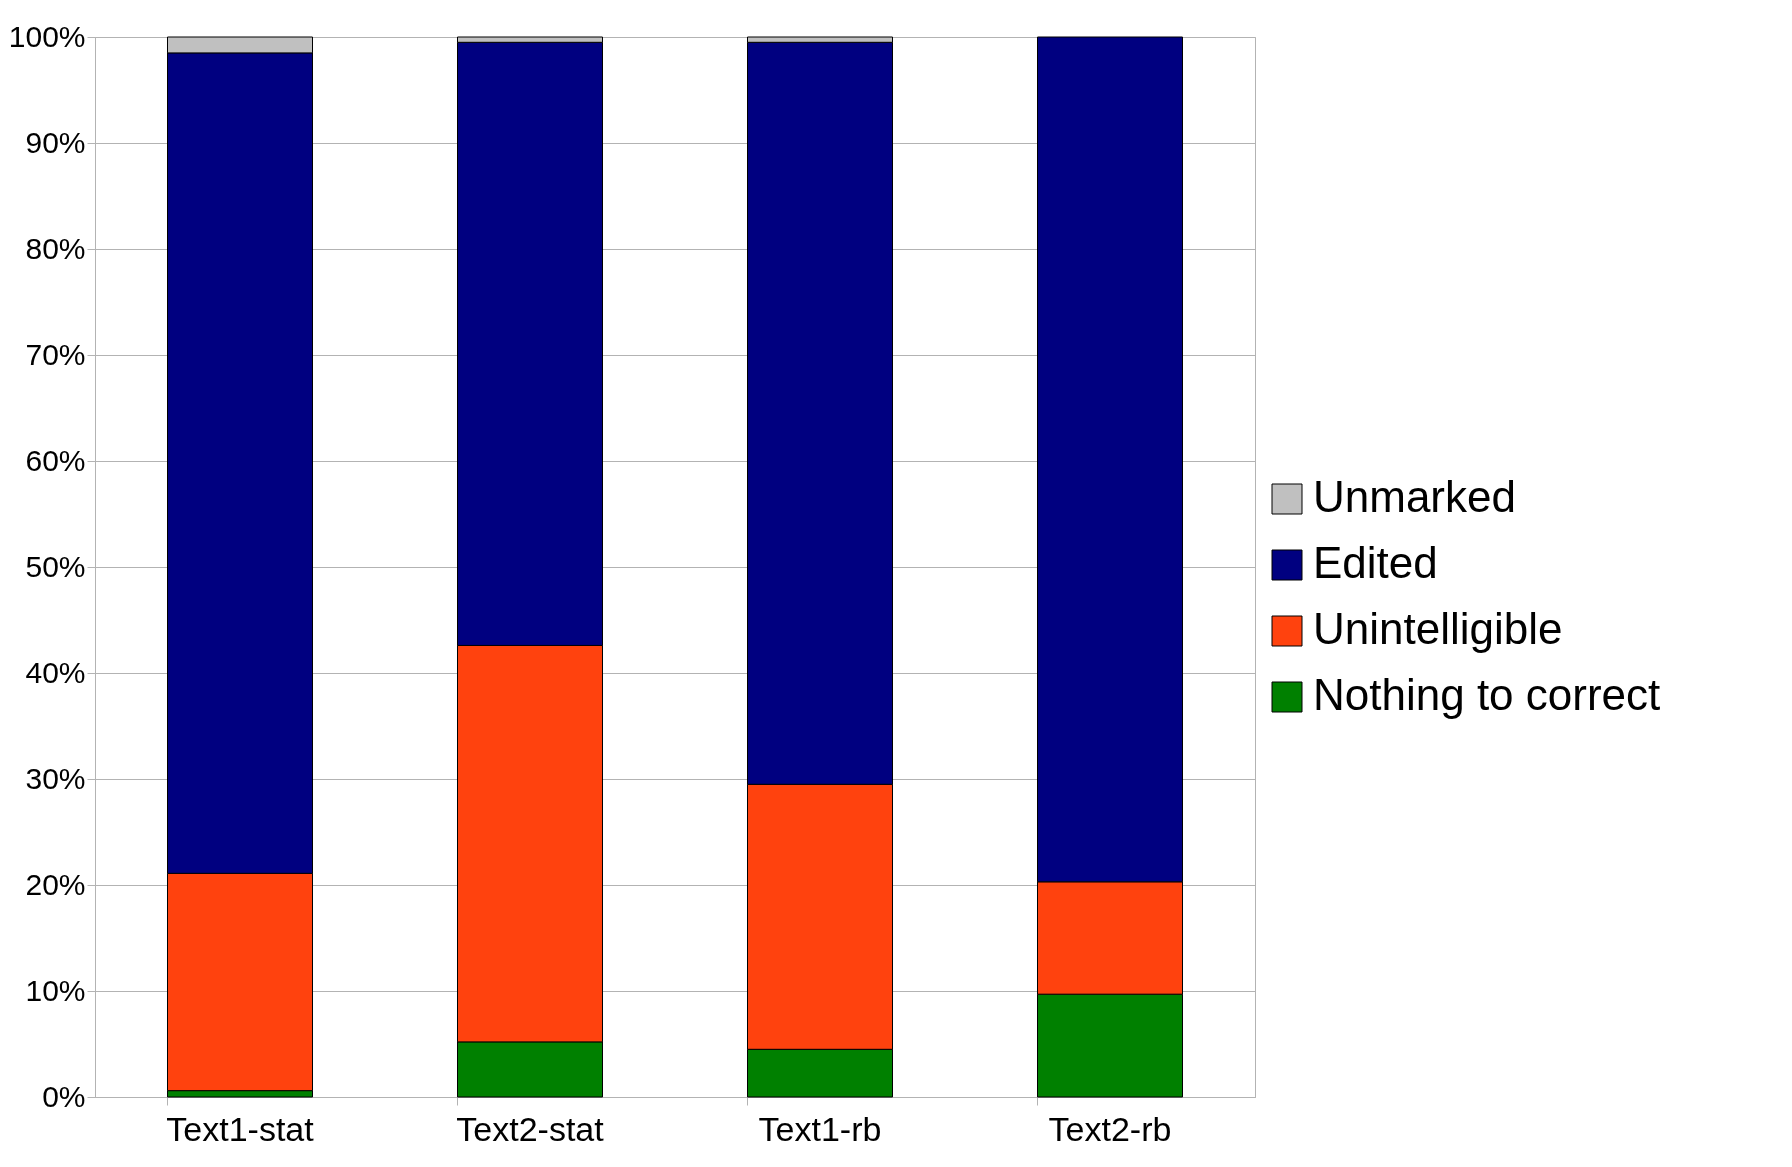 Image resolution: width=1792 pixels, height=1167 pixels. What do you see at coordinates (55, 354) in the screenshot?
I see `y-tick-label: 70%` at bounding box center [55, 354].